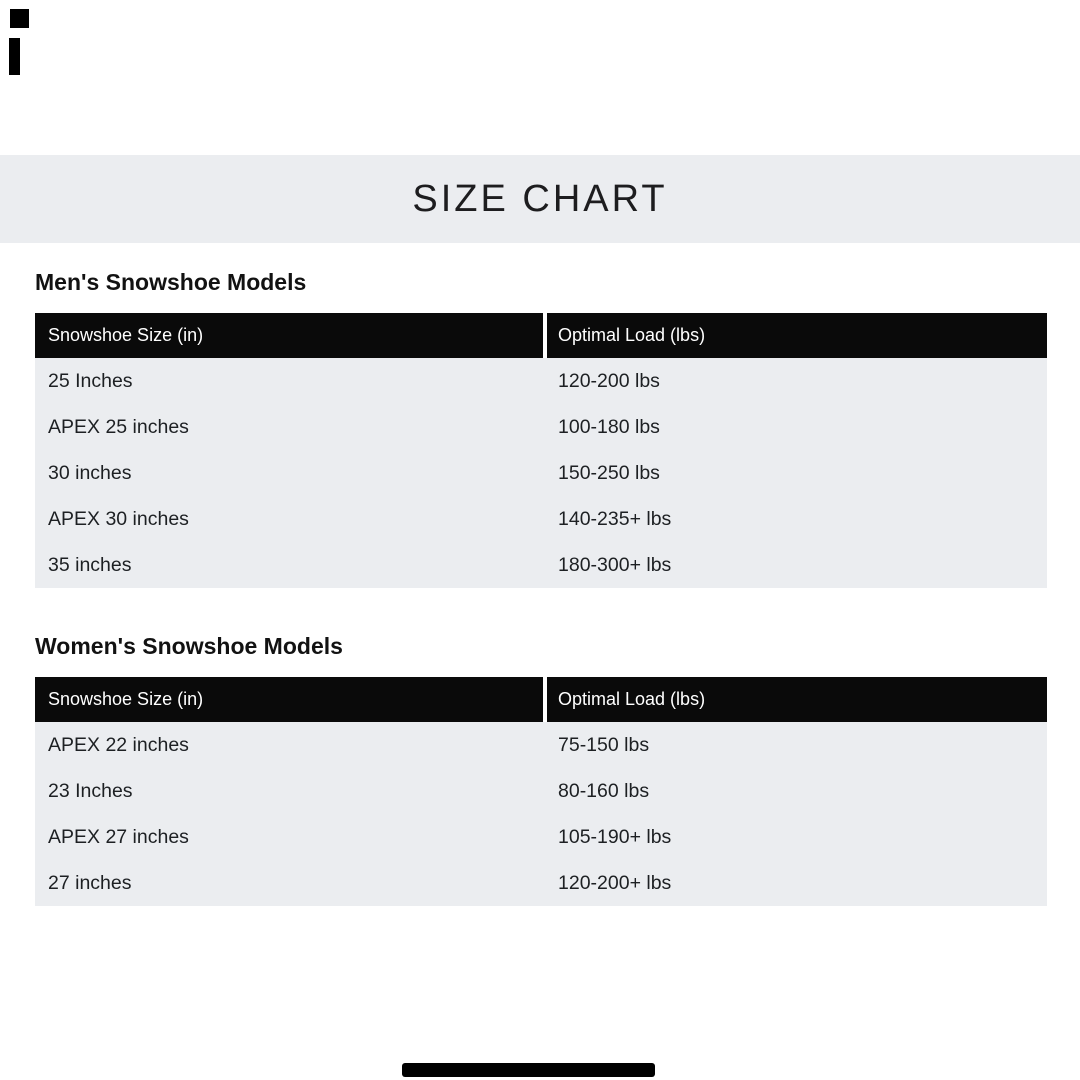 This screenshot has height=1080, width=1080. What do you see at coordinates (615, 837) in the screenshot?
I see `load-cell: 105-190+ lbs` at bounding box center [615, 837].